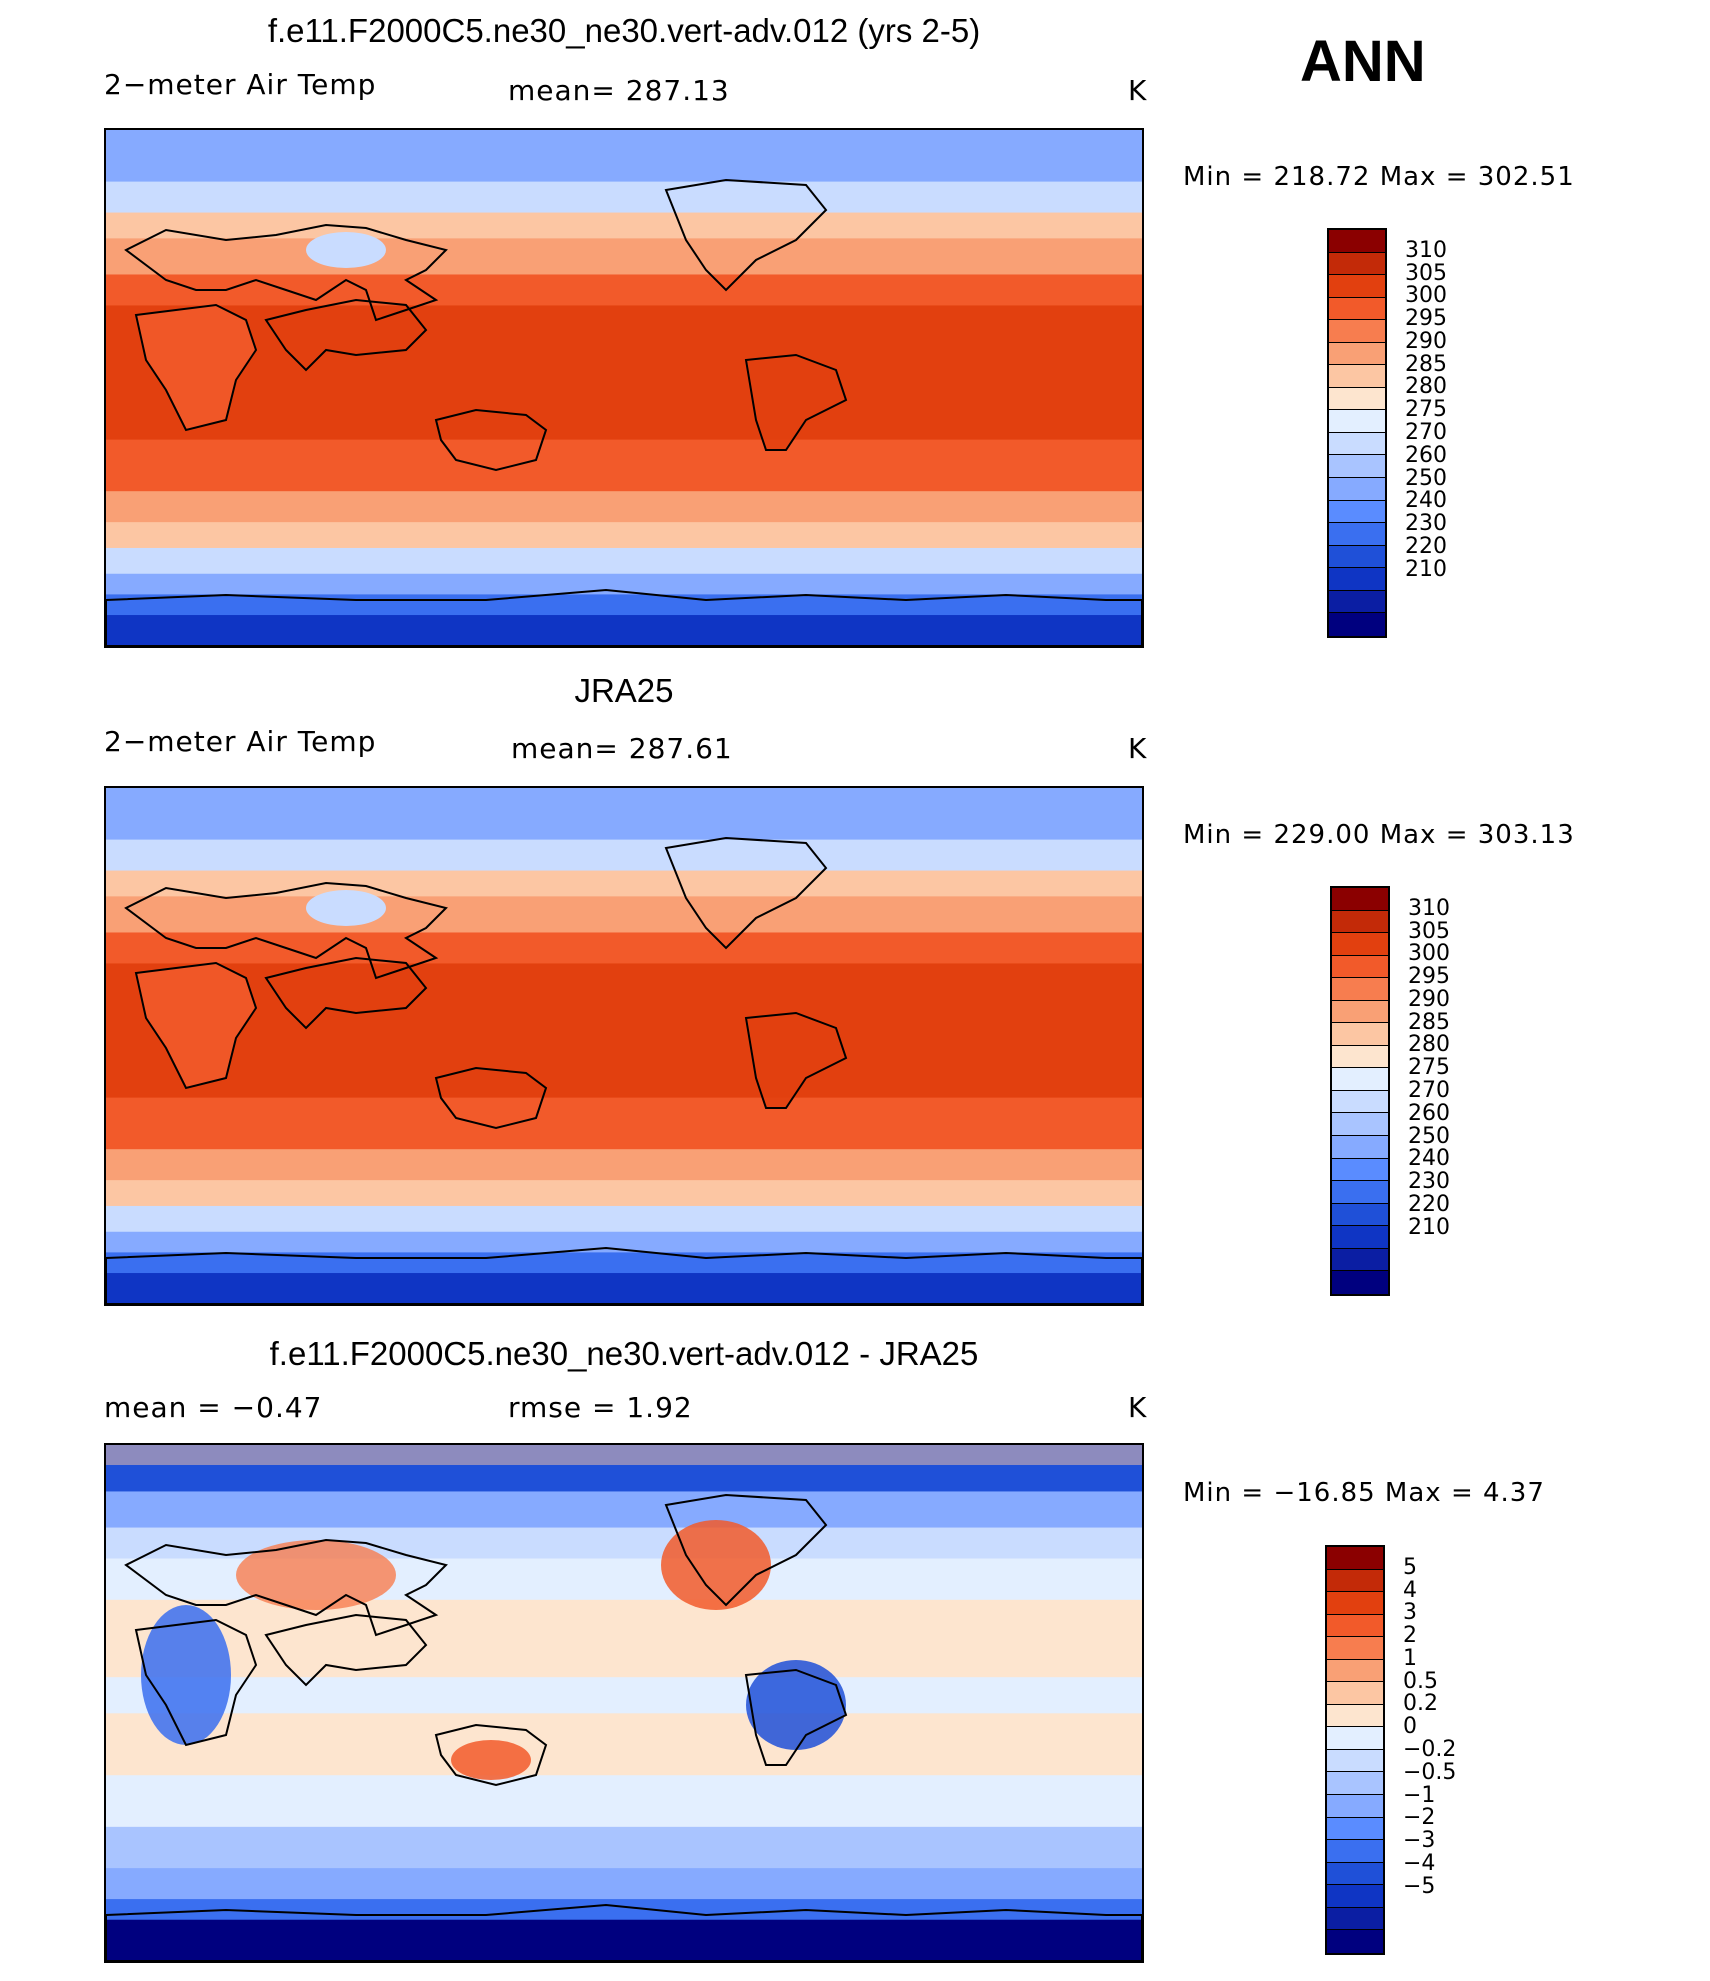  Describe the element at coordinates (1410, 1590) in the screenshot. I see `colorbar-tick-label: 4` at that location.